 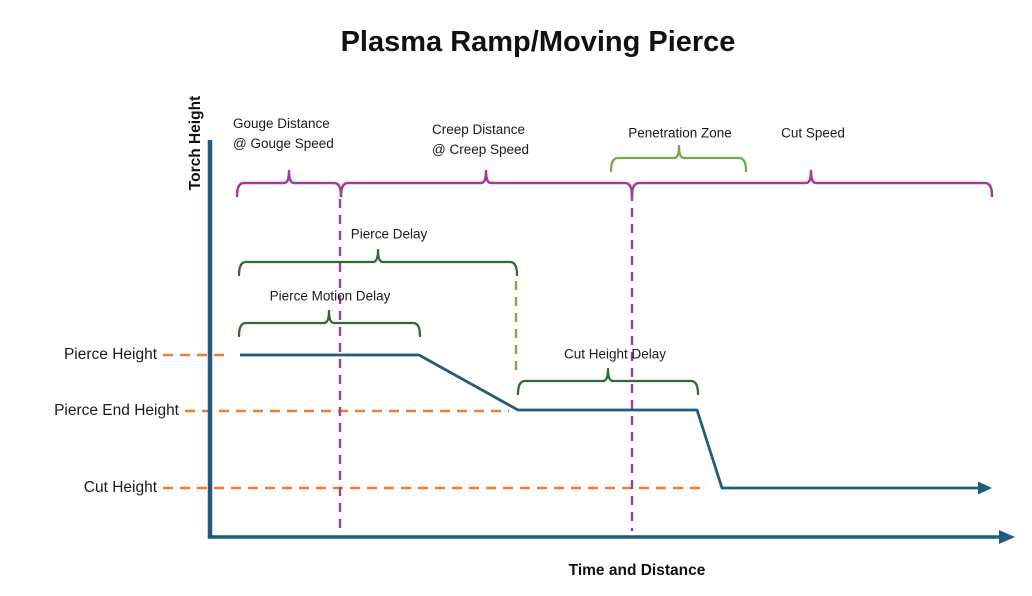 What do you see at coordinates (389, 234) in the screenshot?
I see `pierce-delay-label: Pierce Delay` at bounding box center [389, 234].